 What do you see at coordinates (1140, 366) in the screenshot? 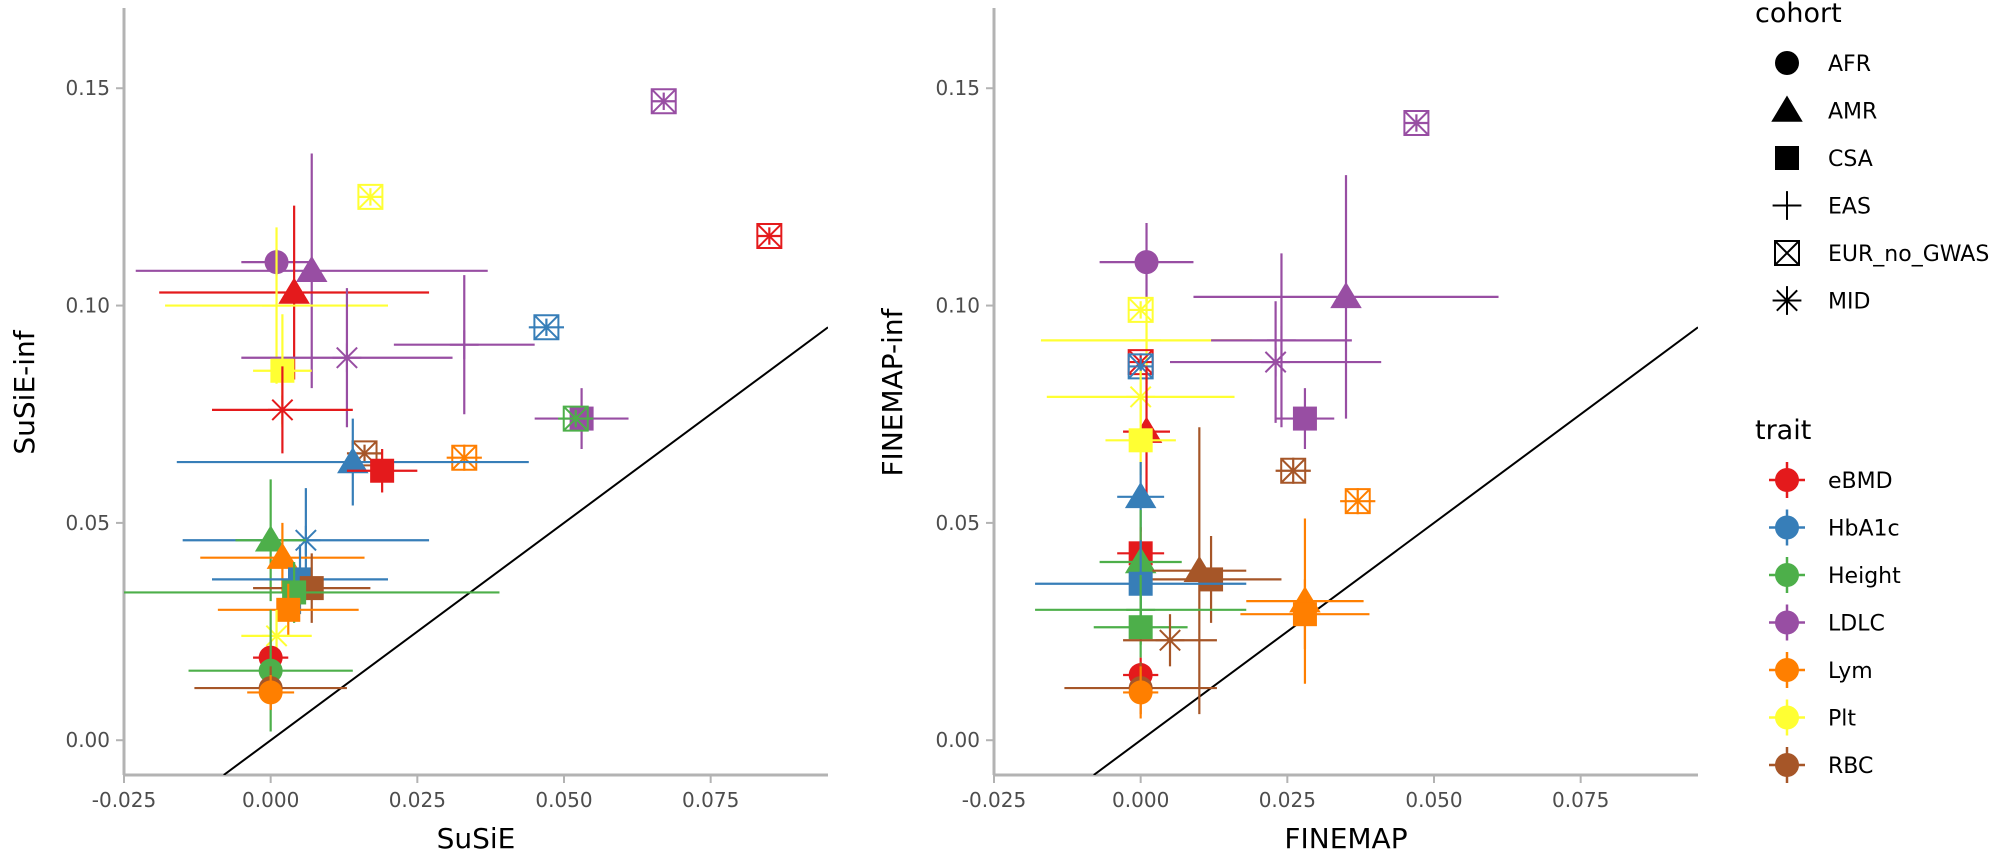
I see `point-hba1c-eur_no_gwas` at bounding box center [1140, 366].